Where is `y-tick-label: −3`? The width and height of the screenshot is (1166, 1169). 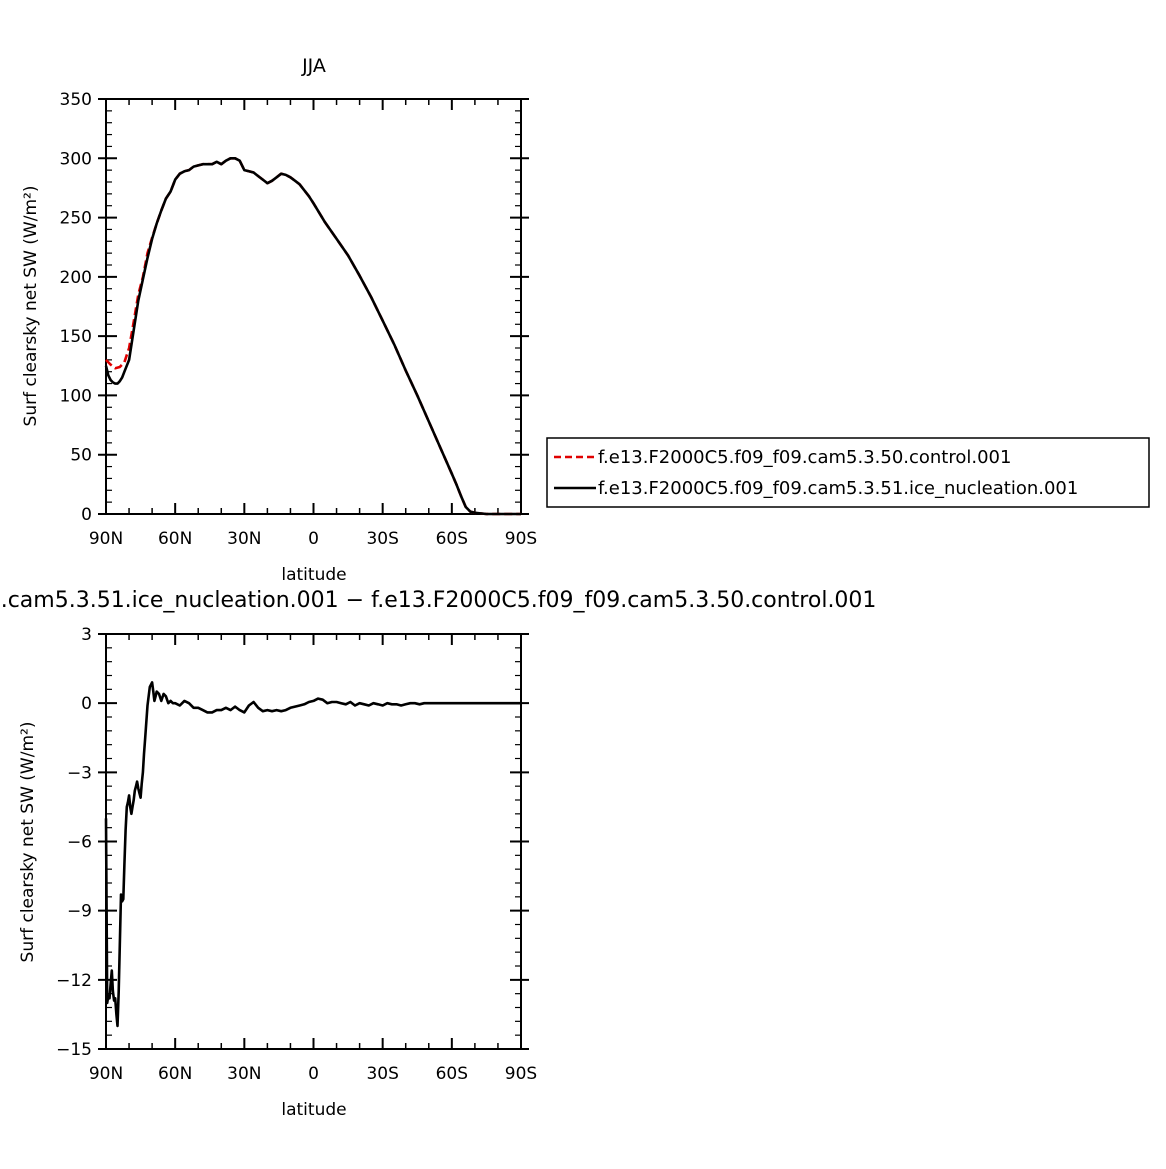 y-tick-label: −3 is located at coordinates (79, 773).